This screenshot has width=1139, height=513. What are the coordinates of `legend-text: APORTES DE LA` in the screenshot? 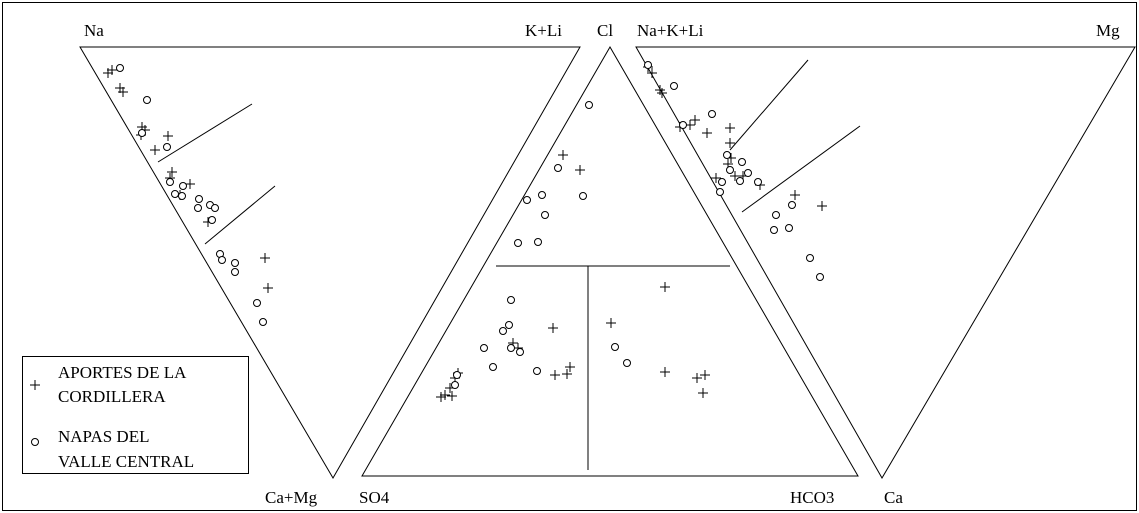 It's located at (122, 372).